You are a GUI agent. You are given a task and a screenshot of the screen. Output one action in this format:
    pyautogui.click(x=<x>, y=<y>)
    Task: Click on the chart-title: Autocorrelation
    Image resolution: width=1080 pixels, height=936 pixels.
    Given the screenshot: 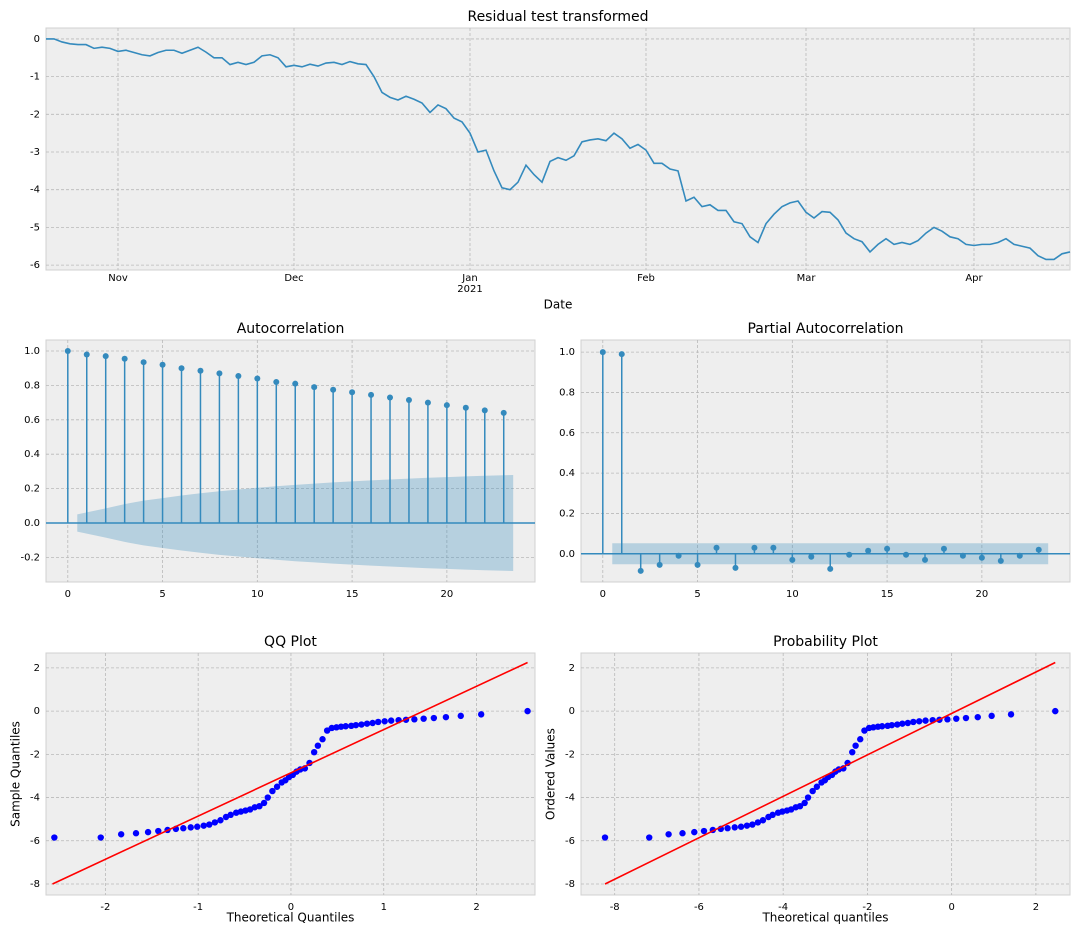 What is the action you would take?
    pyautogui.click(x=291, y=329)
    